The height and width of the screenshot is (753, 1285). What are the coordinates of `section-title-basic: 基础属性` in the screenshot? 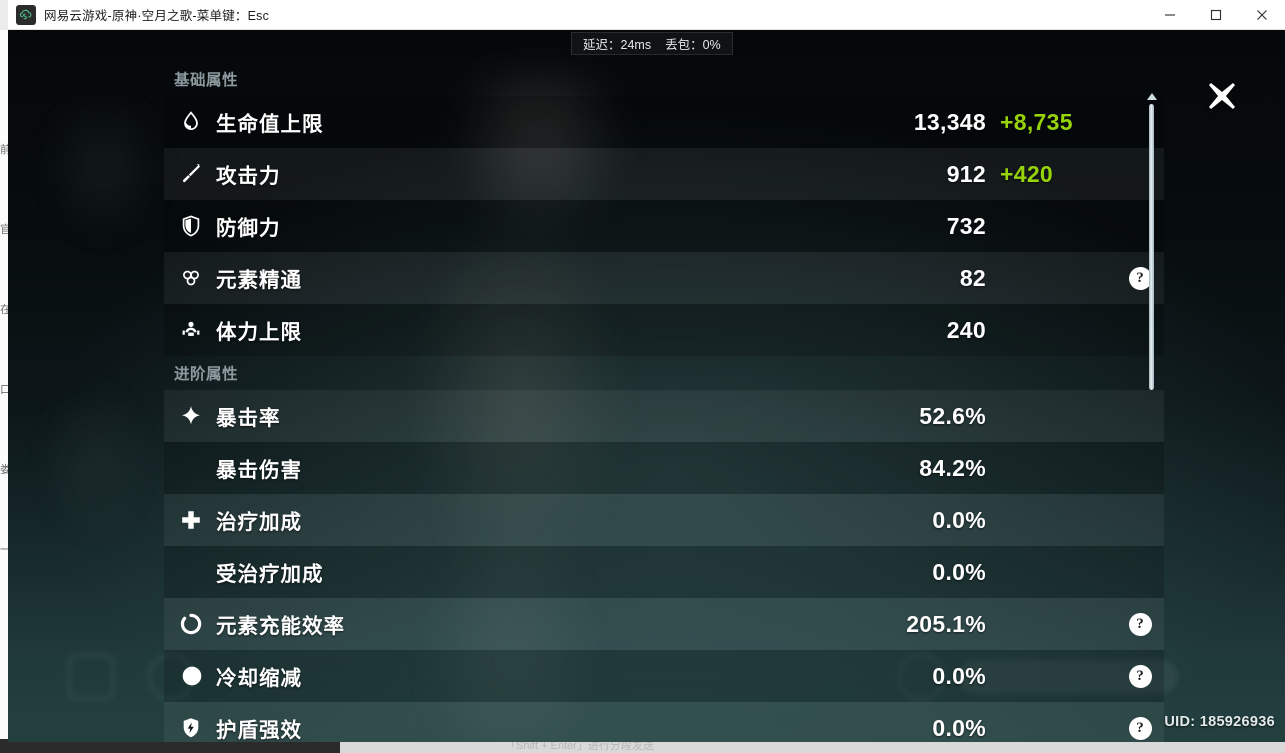 It's located at (206, 80).